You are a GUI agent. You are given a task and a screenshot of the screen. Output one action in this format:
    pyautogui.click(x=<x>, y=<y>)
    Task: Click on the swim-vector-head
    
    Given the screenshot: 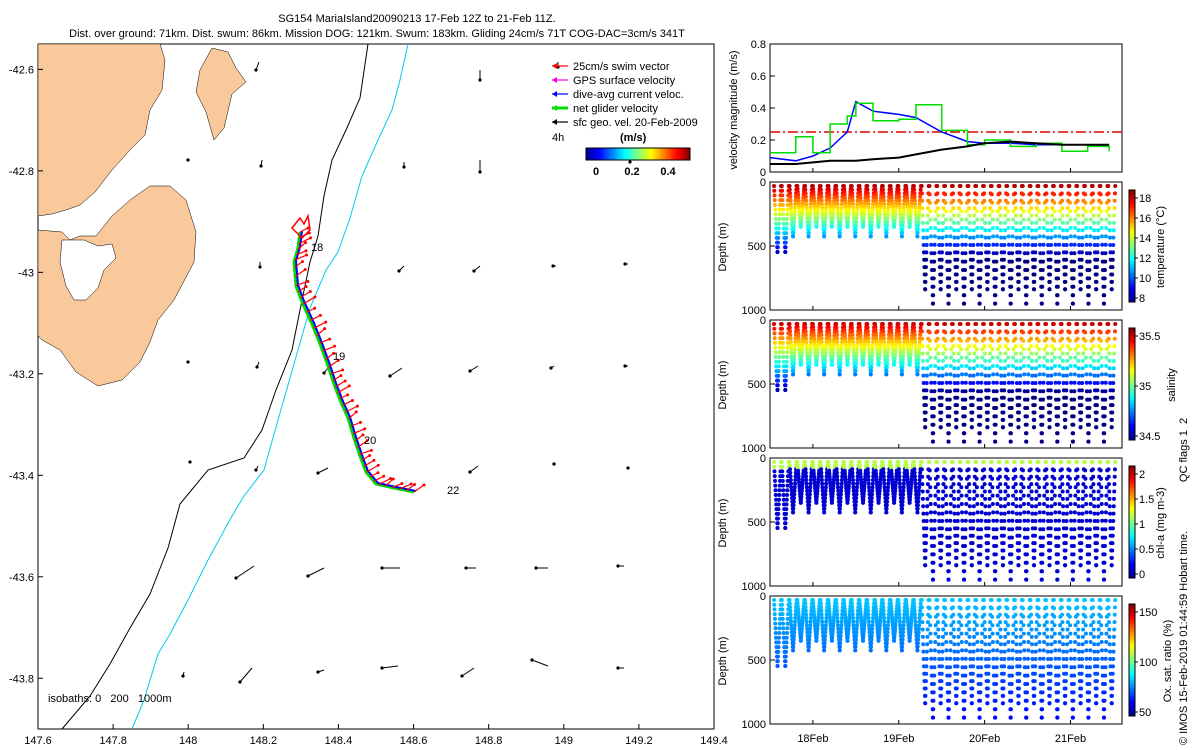 What is the action you would take?
    pyautogui.click(x=315, y=308)
    